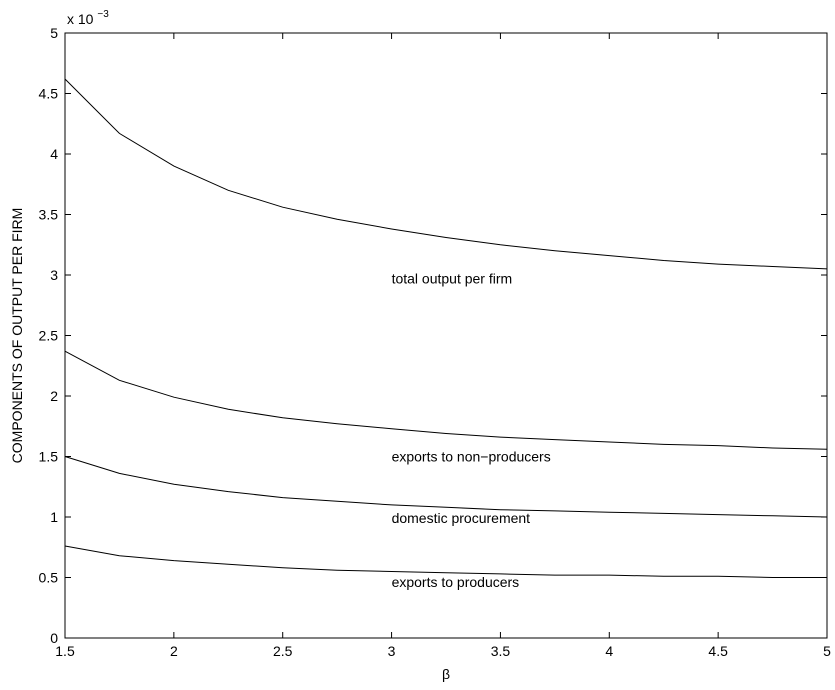 Image resolution: width=835 pixels, height=690 pixels. What do you see at coordinates (501, 651) in the screenshot?
I see `x-tick-label: 3.5` at bounding box center [501, 651].